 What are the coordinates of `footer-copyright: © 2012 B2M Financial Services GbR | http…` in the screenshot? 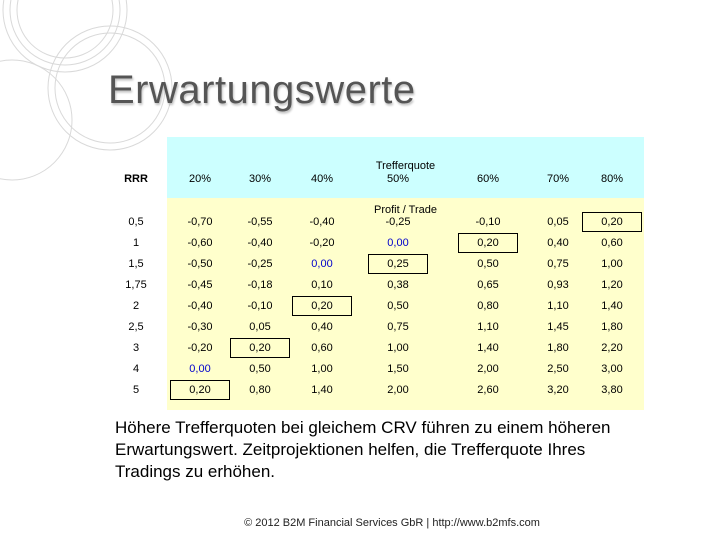 It's located at (392, 523).